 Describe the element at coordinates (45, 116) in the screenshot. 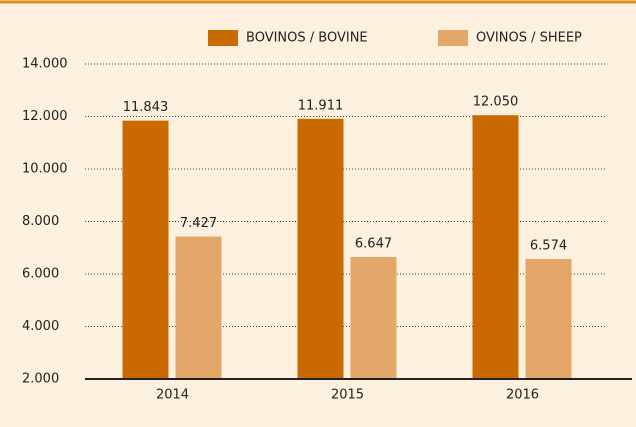

I see `y-tick-label: 12.000` at that location.